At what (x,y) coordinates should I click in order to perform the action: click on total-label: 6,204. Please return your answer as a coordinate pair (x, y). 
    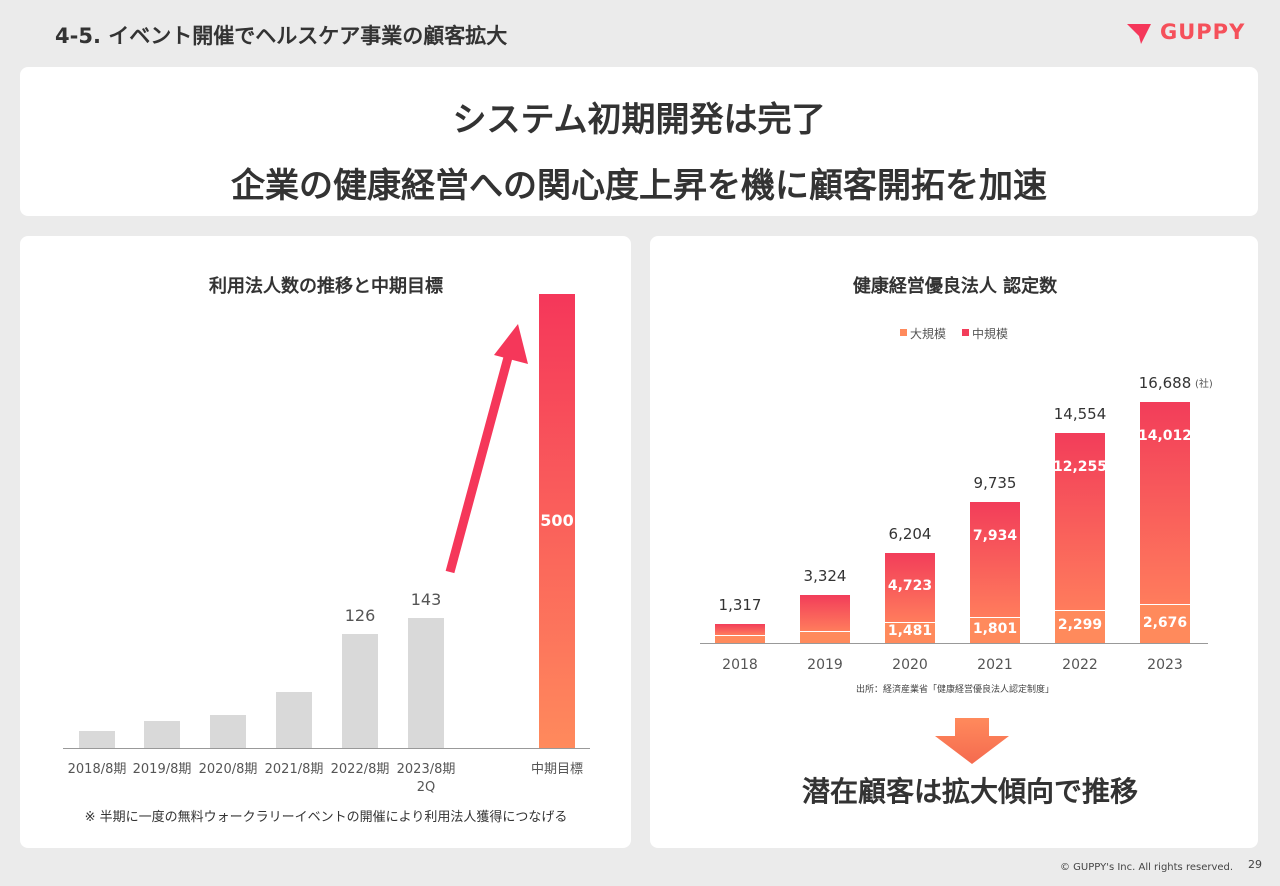
    Looking at the image, I should click on (910, 534).